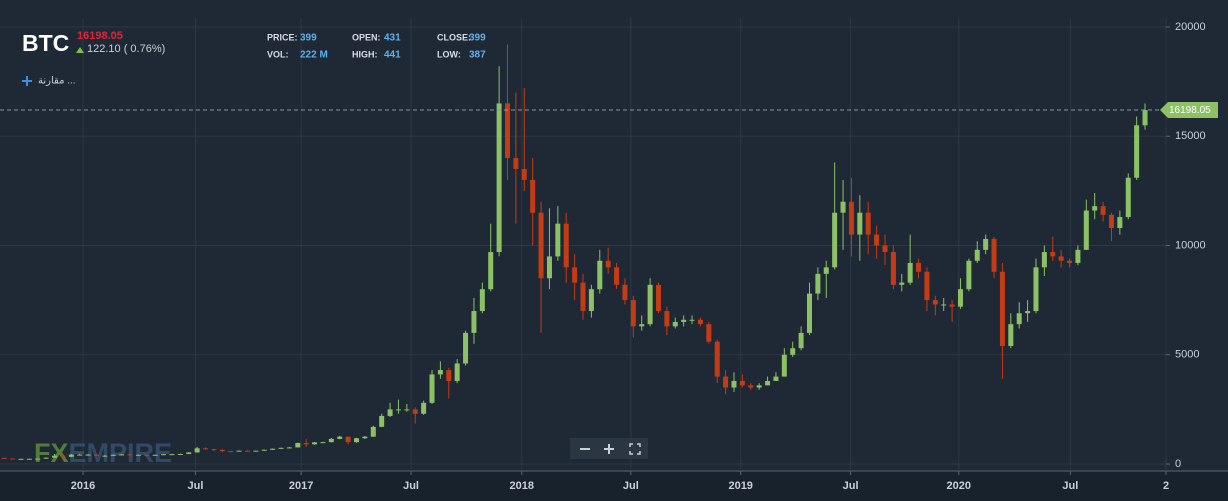  Describe the element at coordinates (1189, 110) in the screenshot. I see `last-price-tag` at that location.